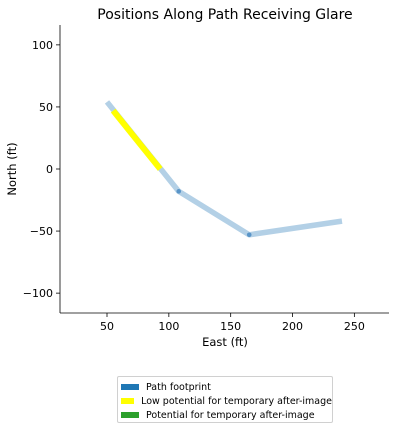  I want to click on x-axis-label: East (ft), so click(225, 342).